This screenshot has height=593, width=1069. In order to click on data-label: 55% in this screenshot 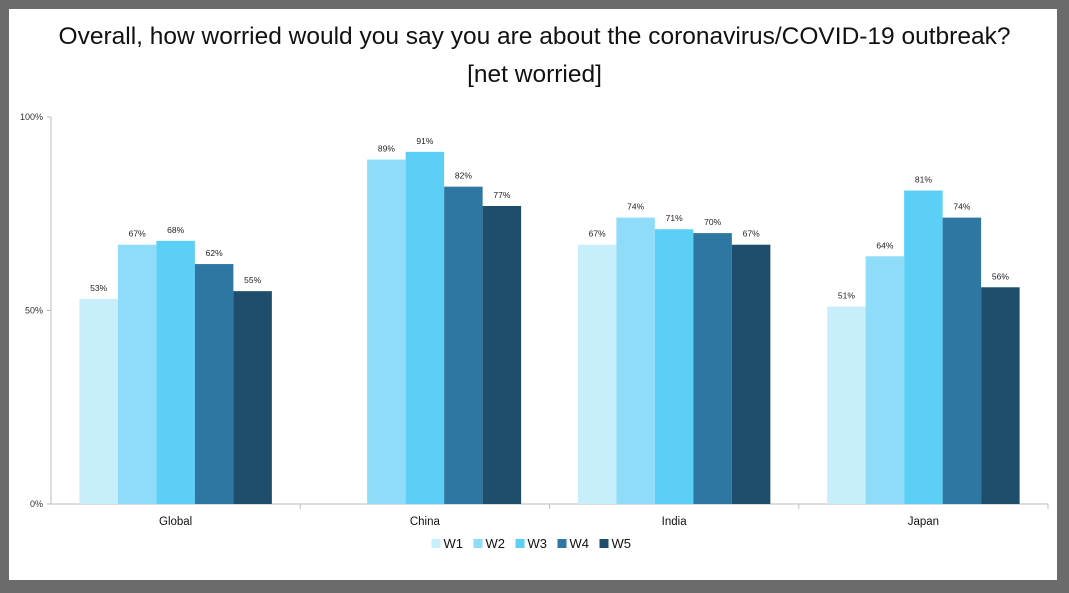, I will do `click(252, 280)`.